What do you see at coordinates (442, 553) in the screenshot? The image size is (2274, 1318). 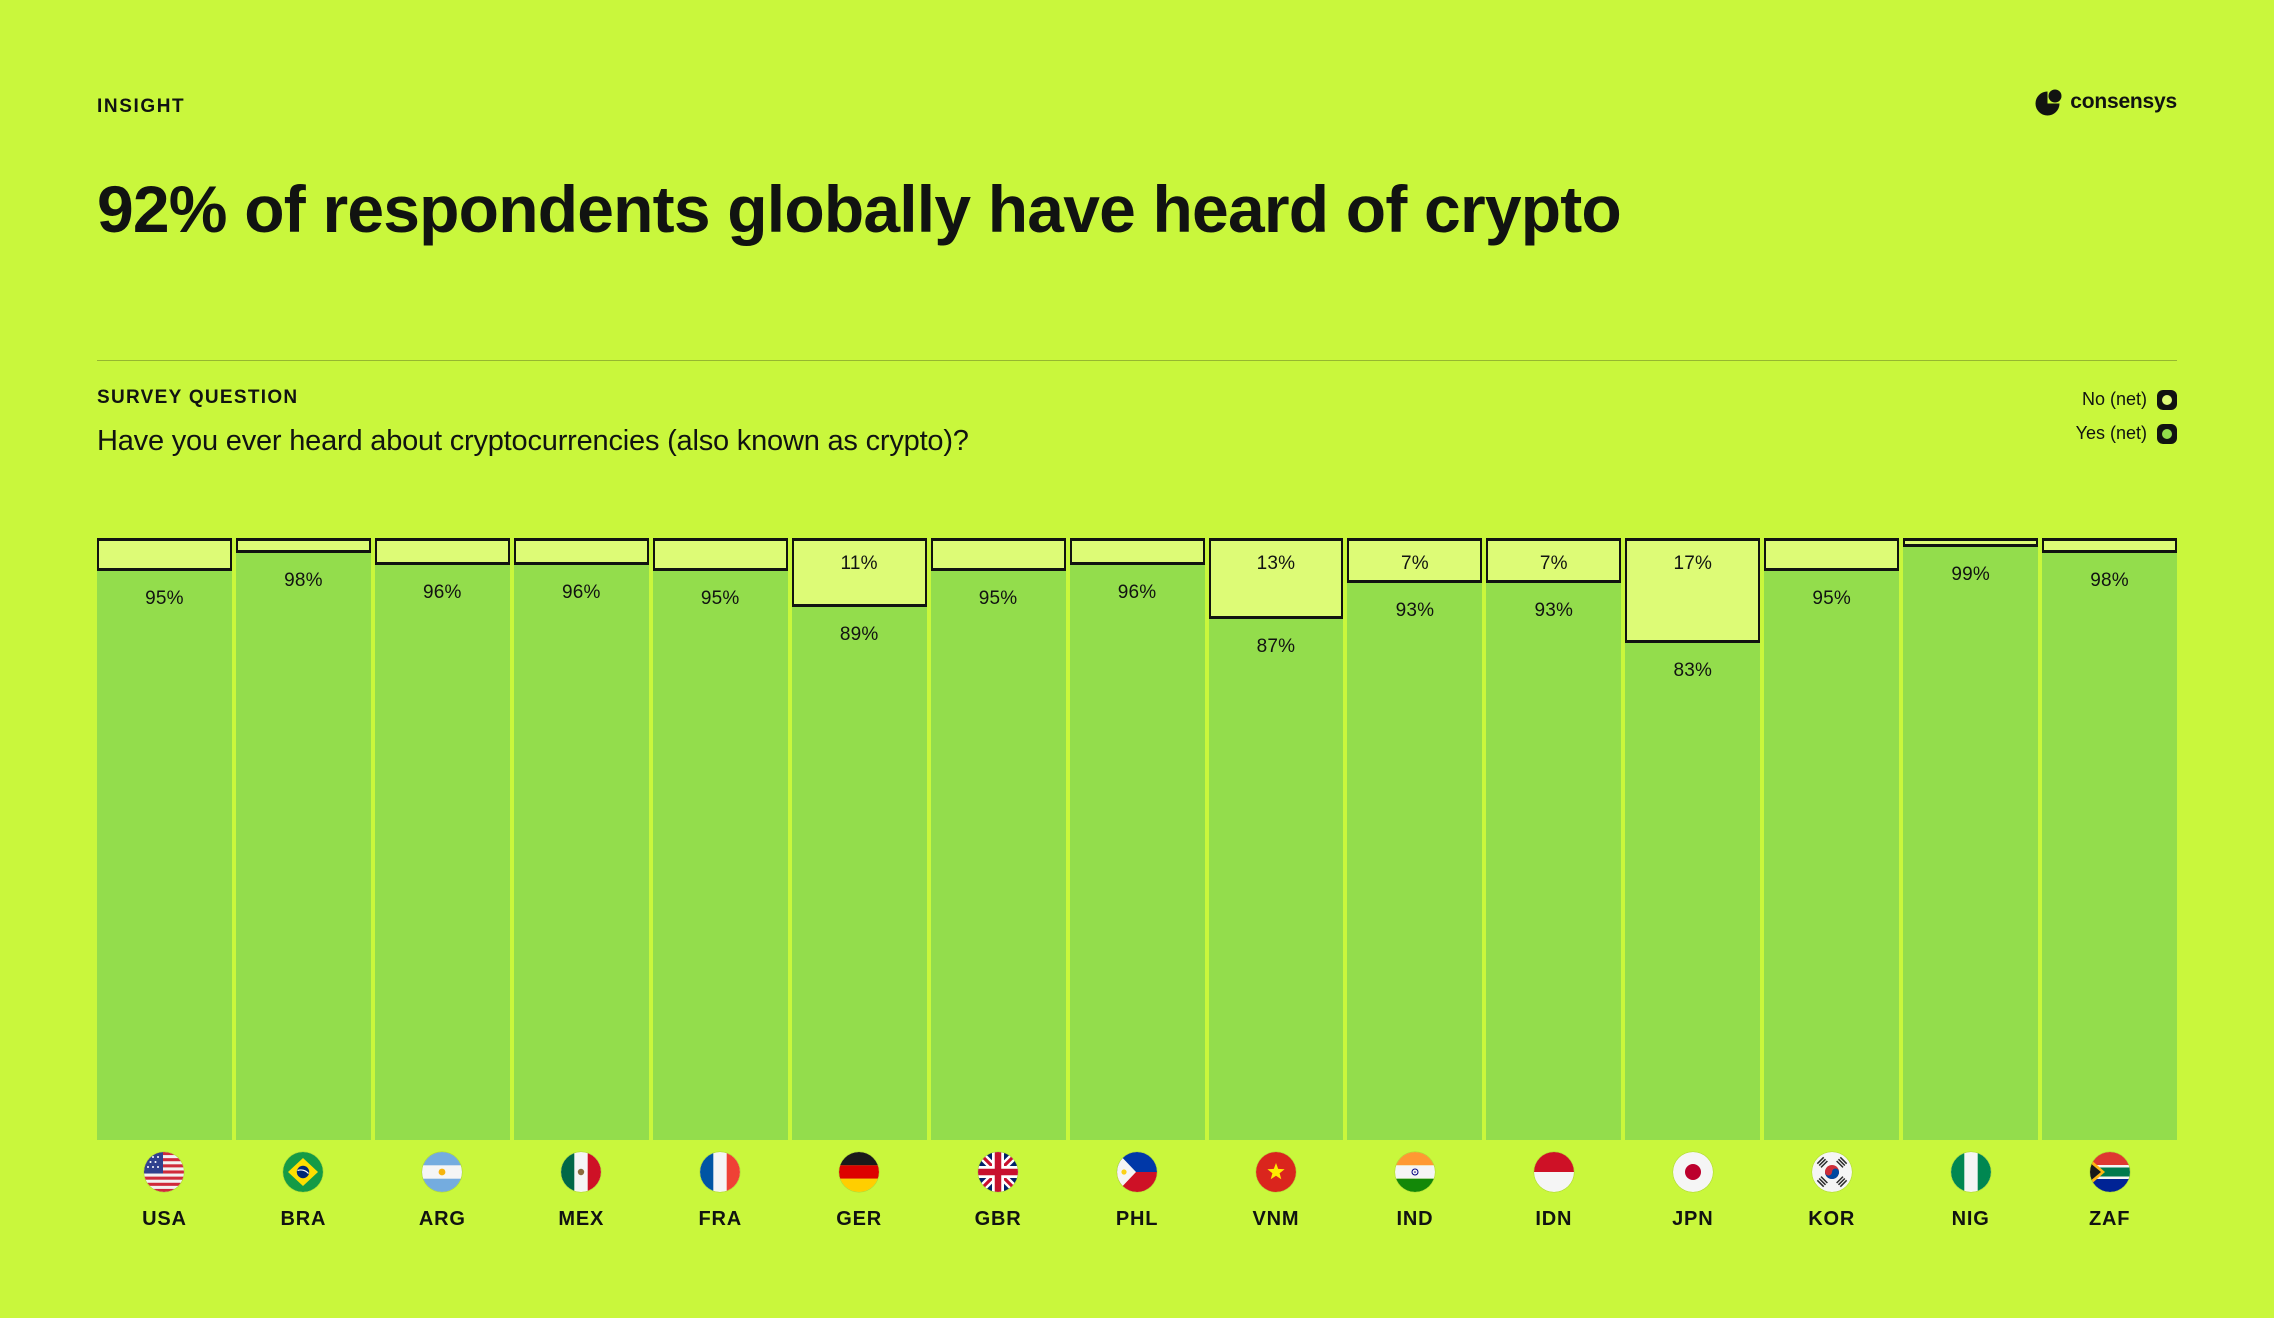 I see `no-segment-arg` at bounding box center [442, 553].